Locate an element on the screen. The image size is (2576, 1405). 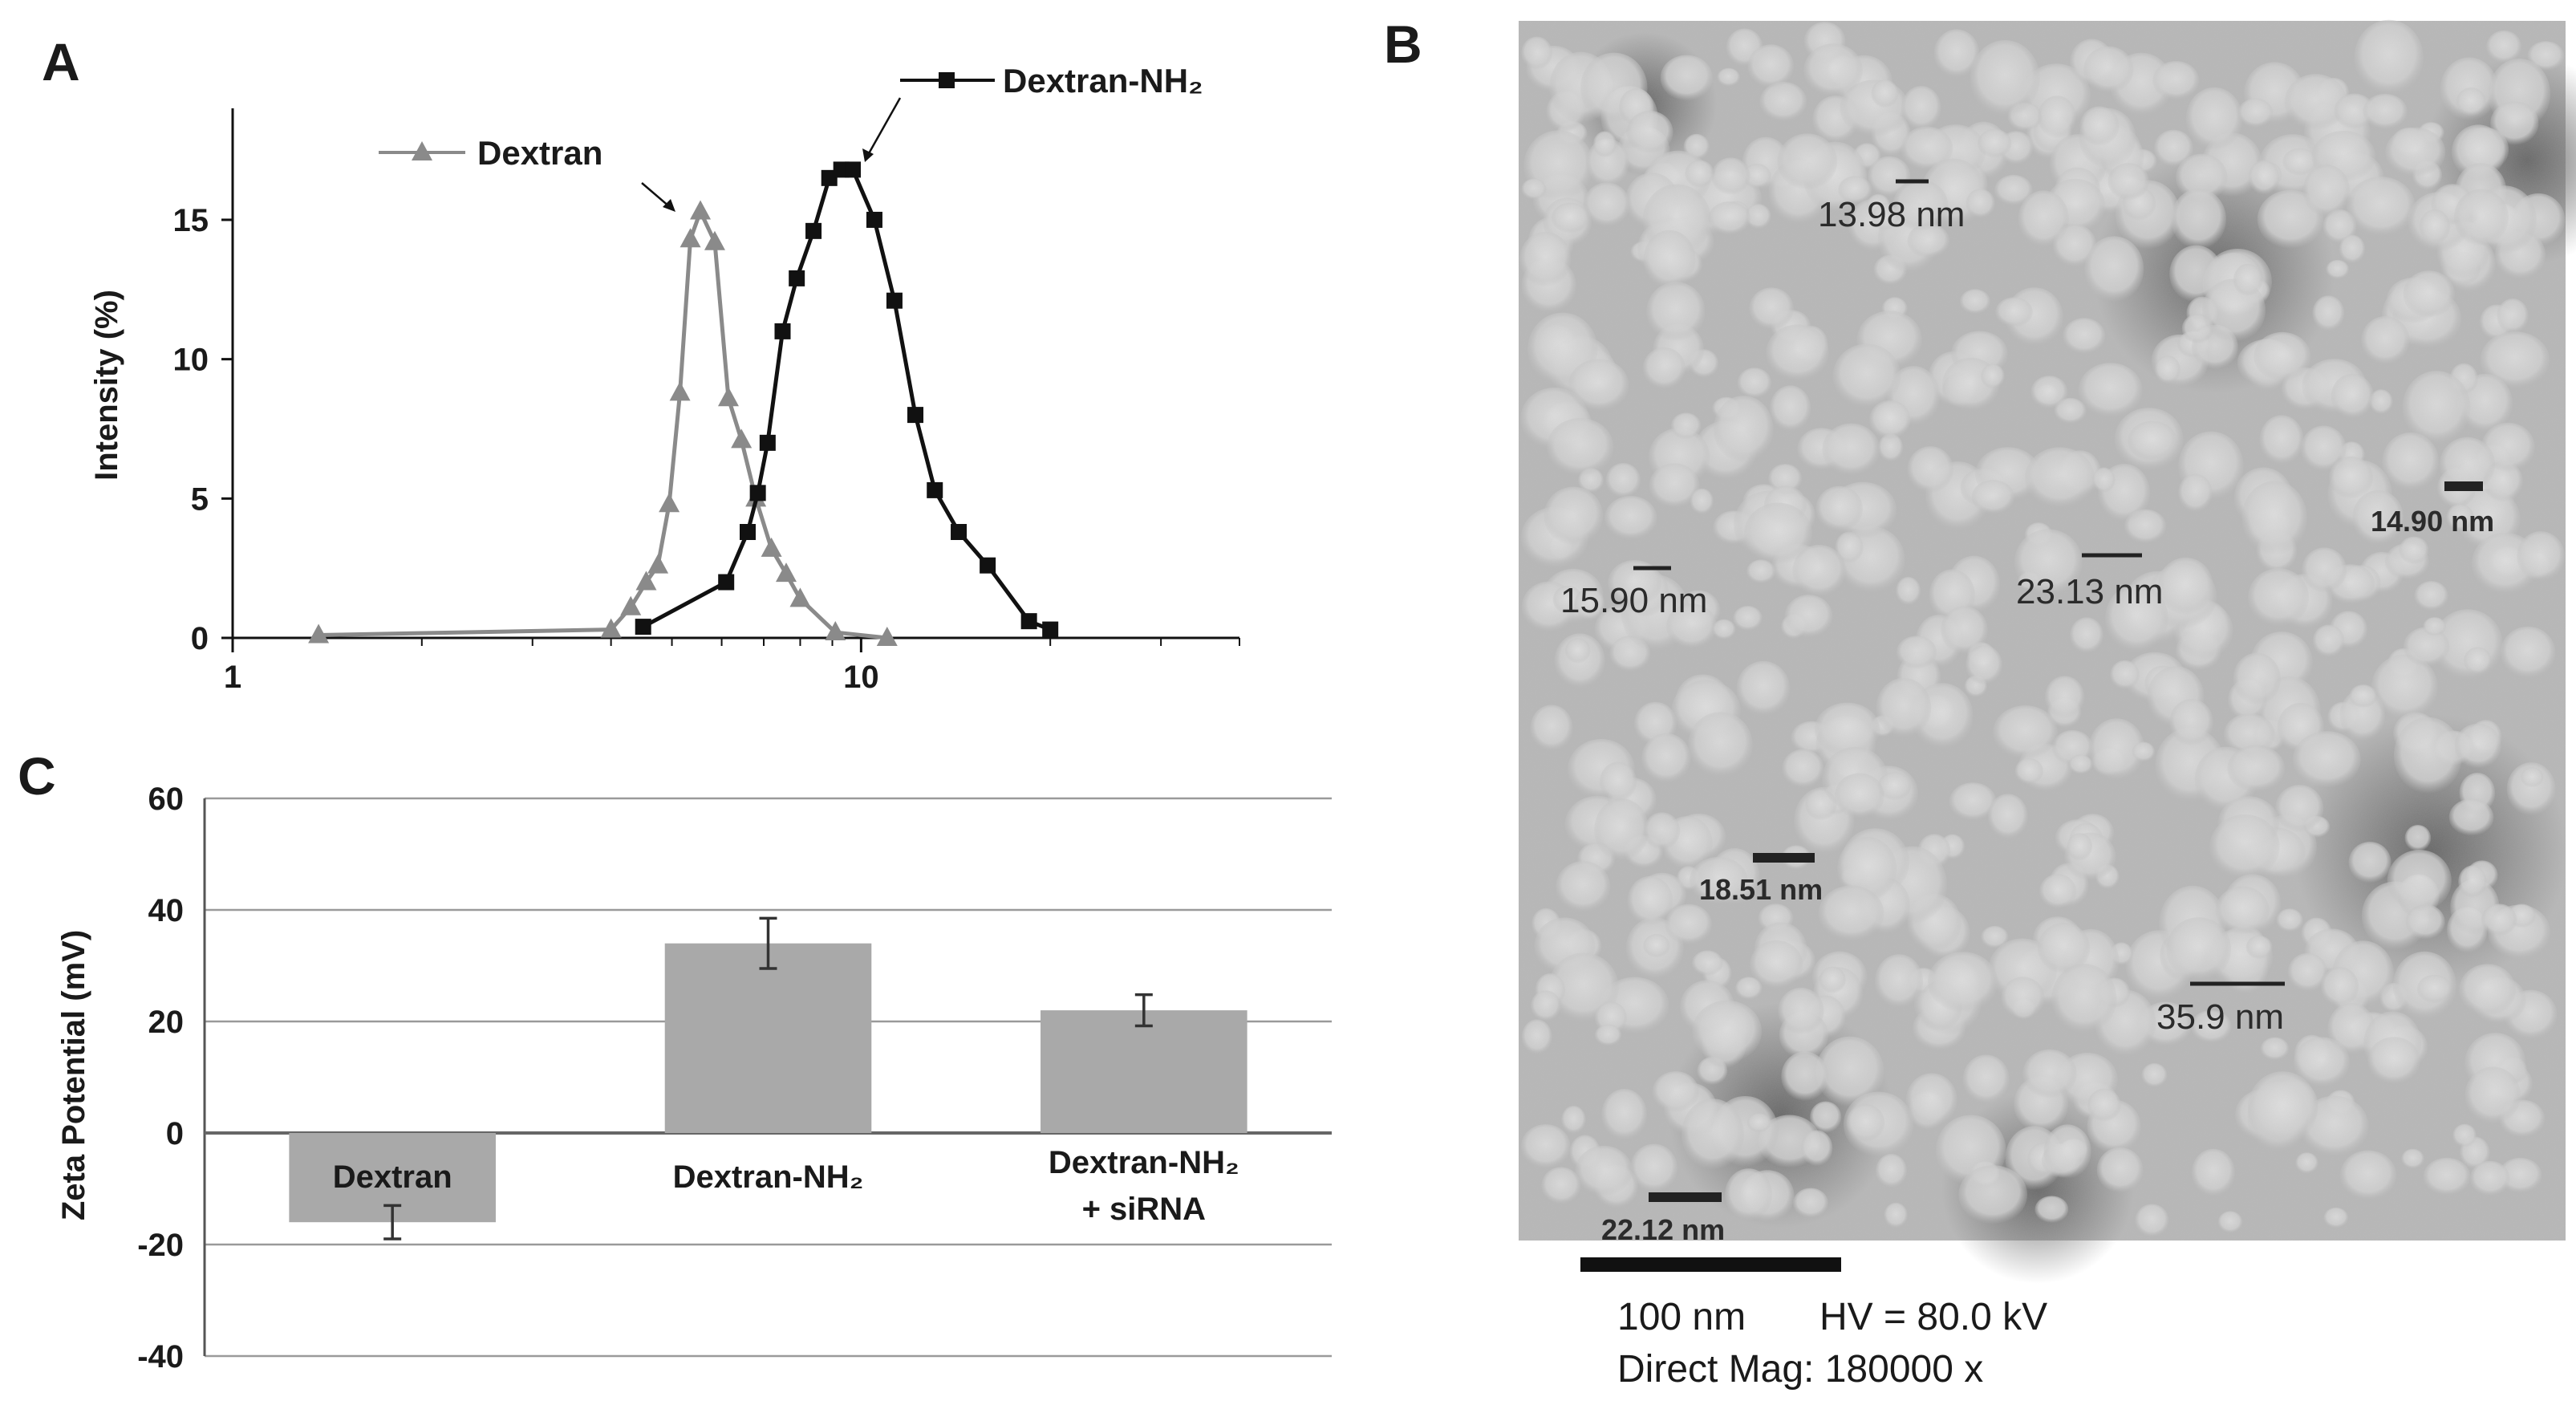
legend-arrow-dextran is located at coordinates (656, 195).